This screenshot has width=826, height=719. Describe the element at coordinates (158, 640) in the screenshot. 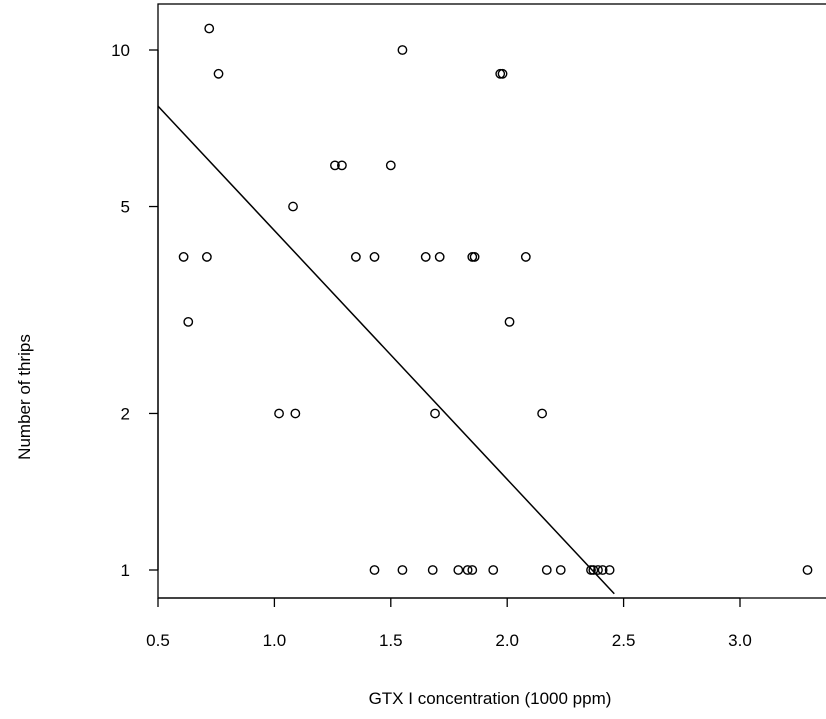

I see `x-tick-label: 0.5` at that location.